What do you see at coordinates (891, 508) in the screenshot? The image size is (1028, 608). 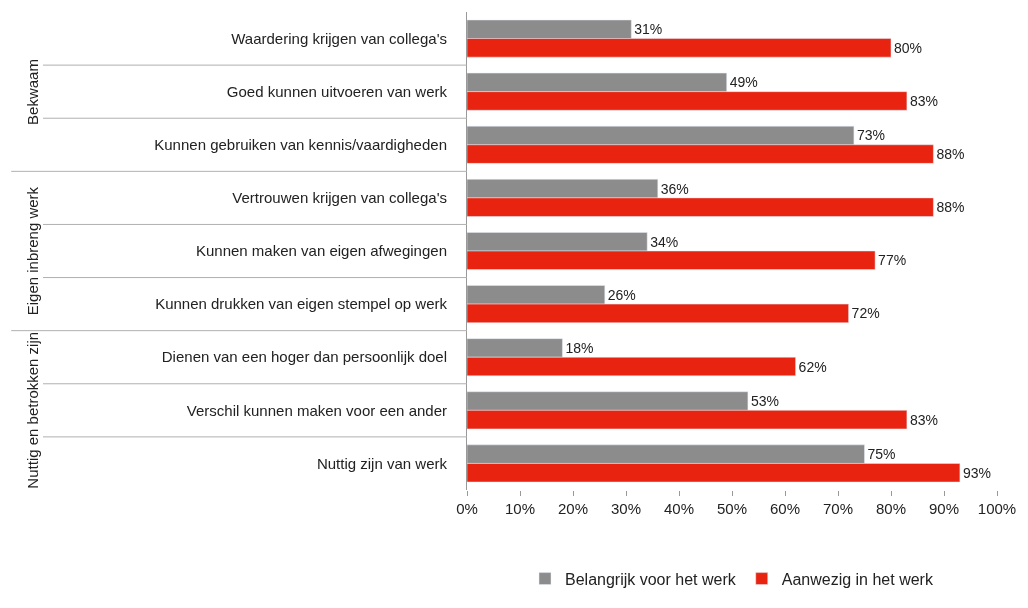 I see `x-tick-label: 80%` at bounding box center [891, 508].